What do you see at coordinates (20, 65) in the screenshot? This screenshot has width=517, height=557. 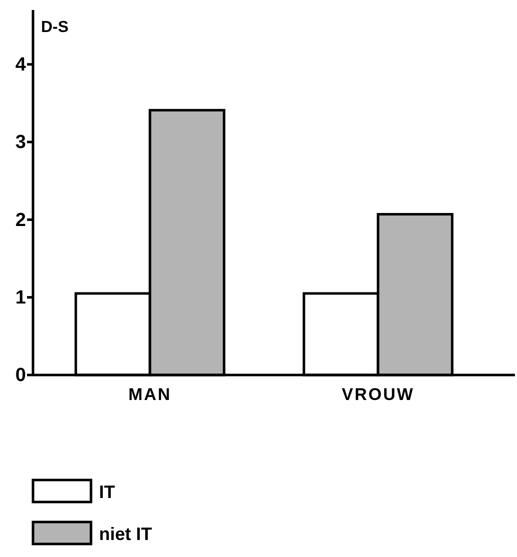 I see `y-tick-label: 4` at bounding box center [20, 65].